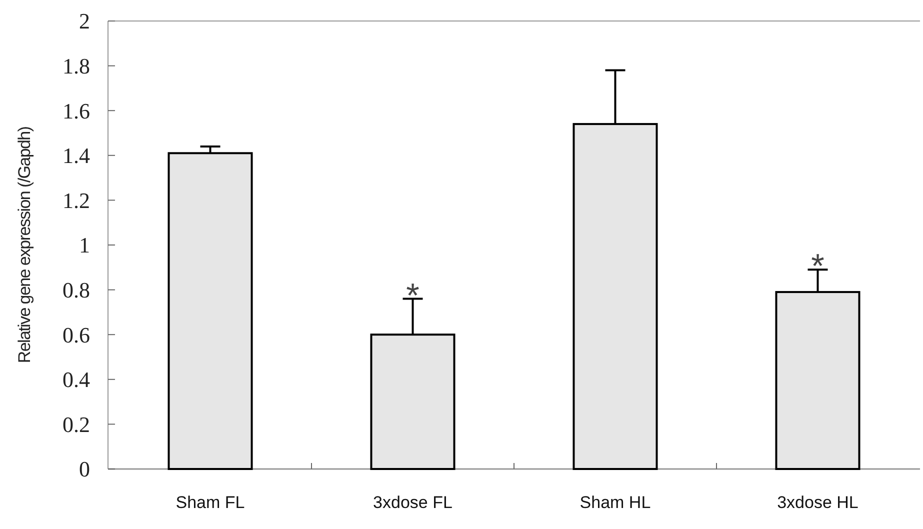  Describe the element at coordinates (76, 290) in the screenshot. I see `y-tick-label: 0.8` at that location.